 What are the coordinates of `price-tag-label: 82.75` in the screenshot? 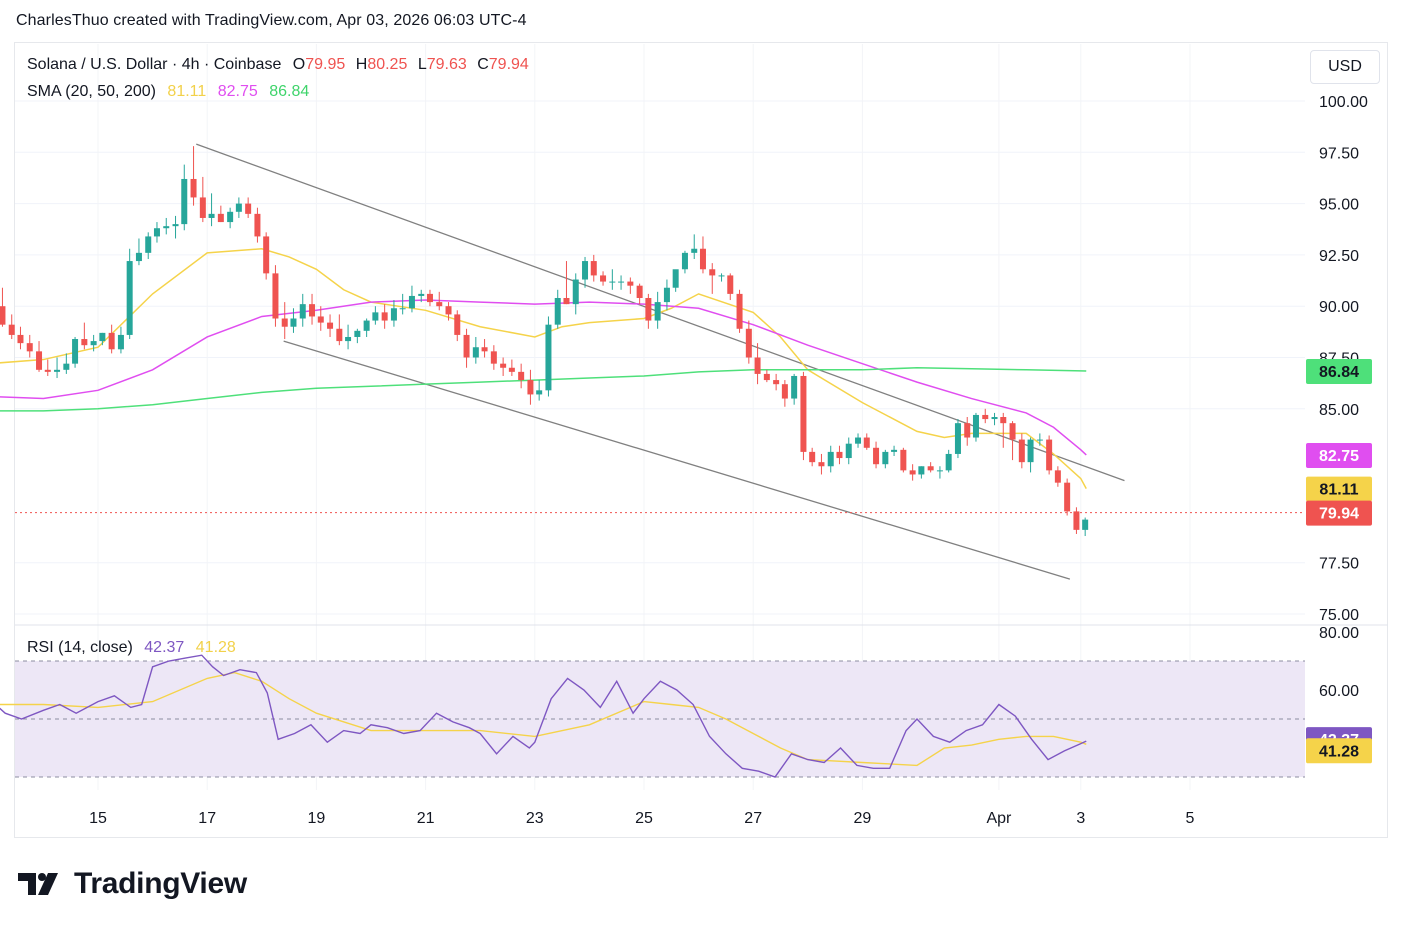 It's located at (1339, 456).